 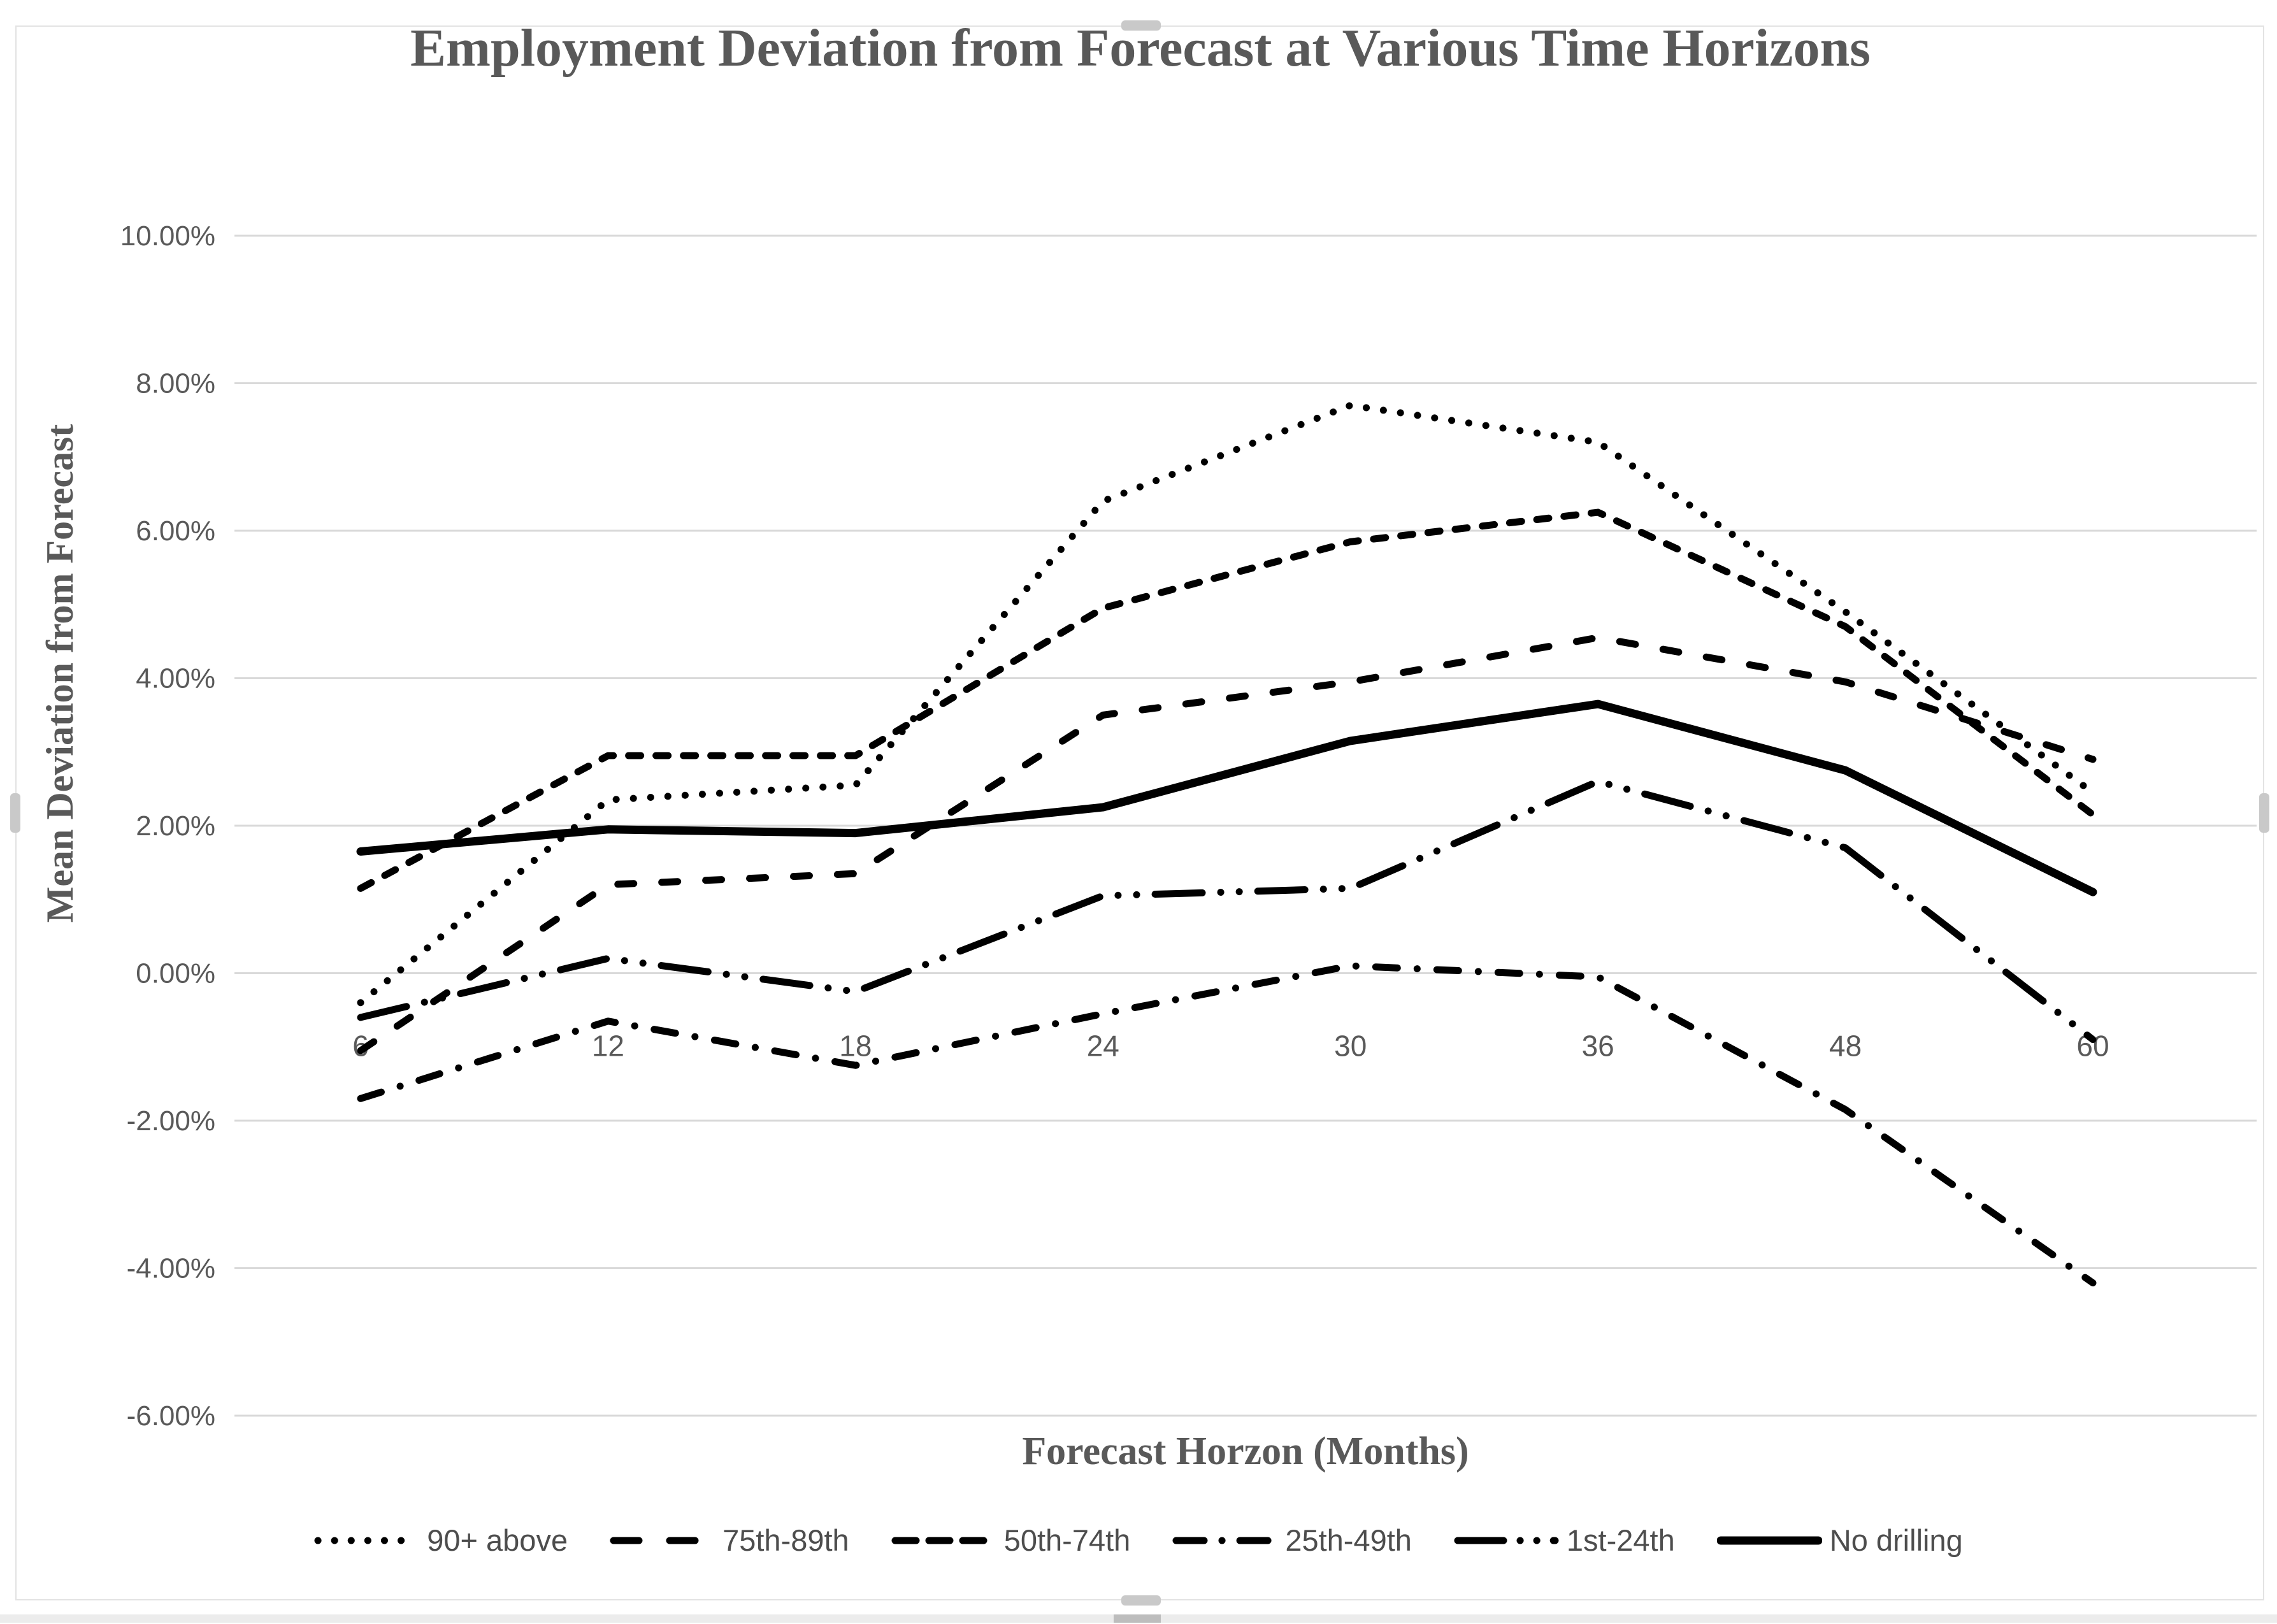 What do you see at coordinates (2092, 1046) in the screenshot?
I see `x-tick-label: 60` at bounding box center [2092, 1046].